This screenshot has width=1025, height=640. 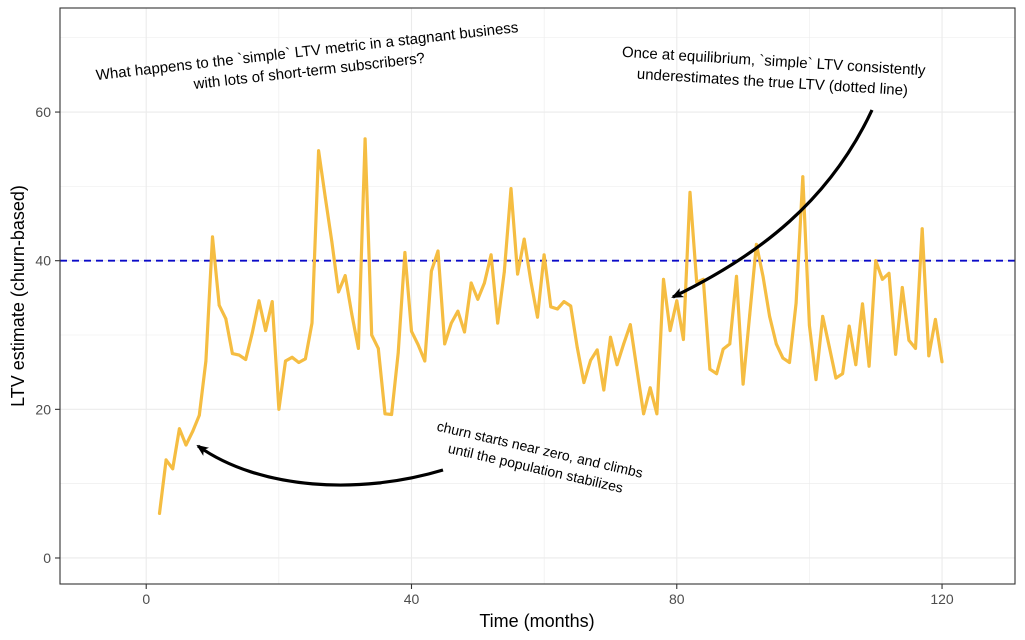 I want to click on x-axis-title: Time (months), so click(x=536, y=621).